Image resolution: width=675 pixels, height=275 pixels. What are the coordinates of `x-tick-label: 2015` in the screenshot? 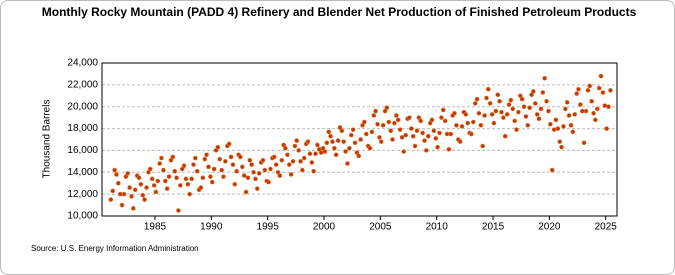 It's located at (493, 227).